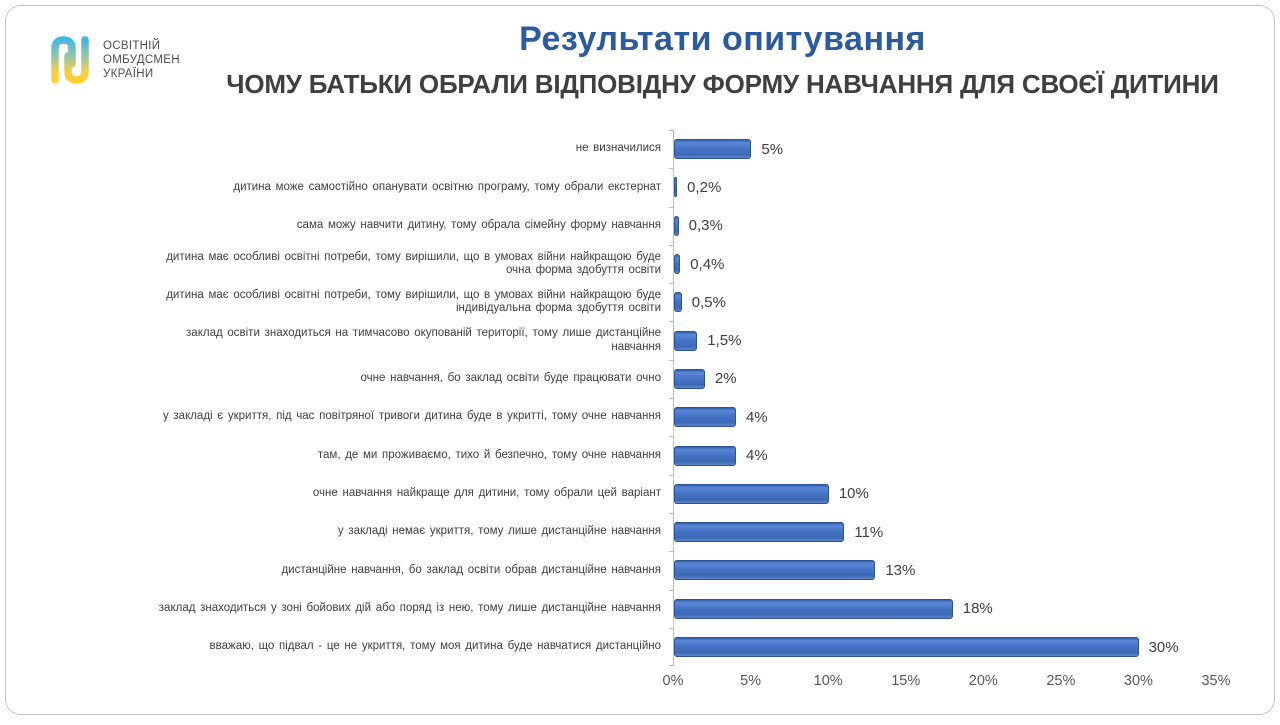  What do you see at coordinates (707, 264) in the screenshot?
I see `bar-value-label: 0,4%` at bounding box center [707, 264].